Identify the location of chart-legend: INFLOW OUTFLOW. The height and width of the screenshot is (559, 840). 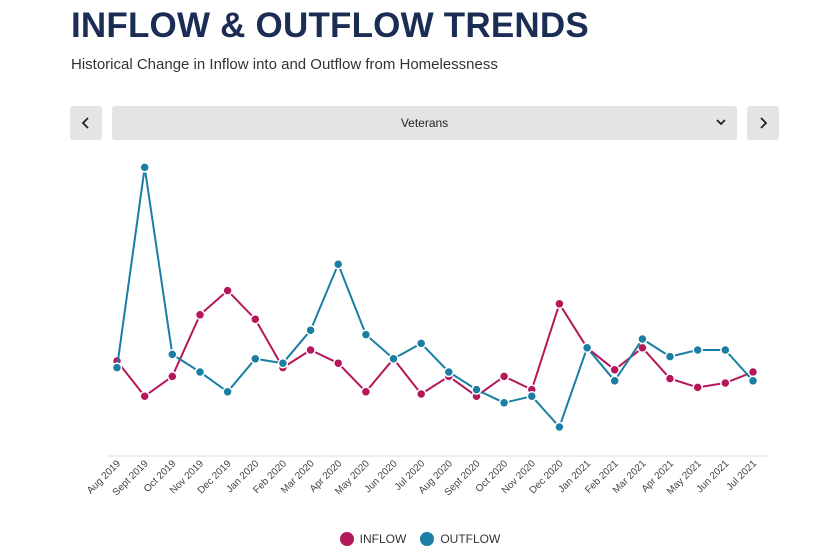
(420, 539).